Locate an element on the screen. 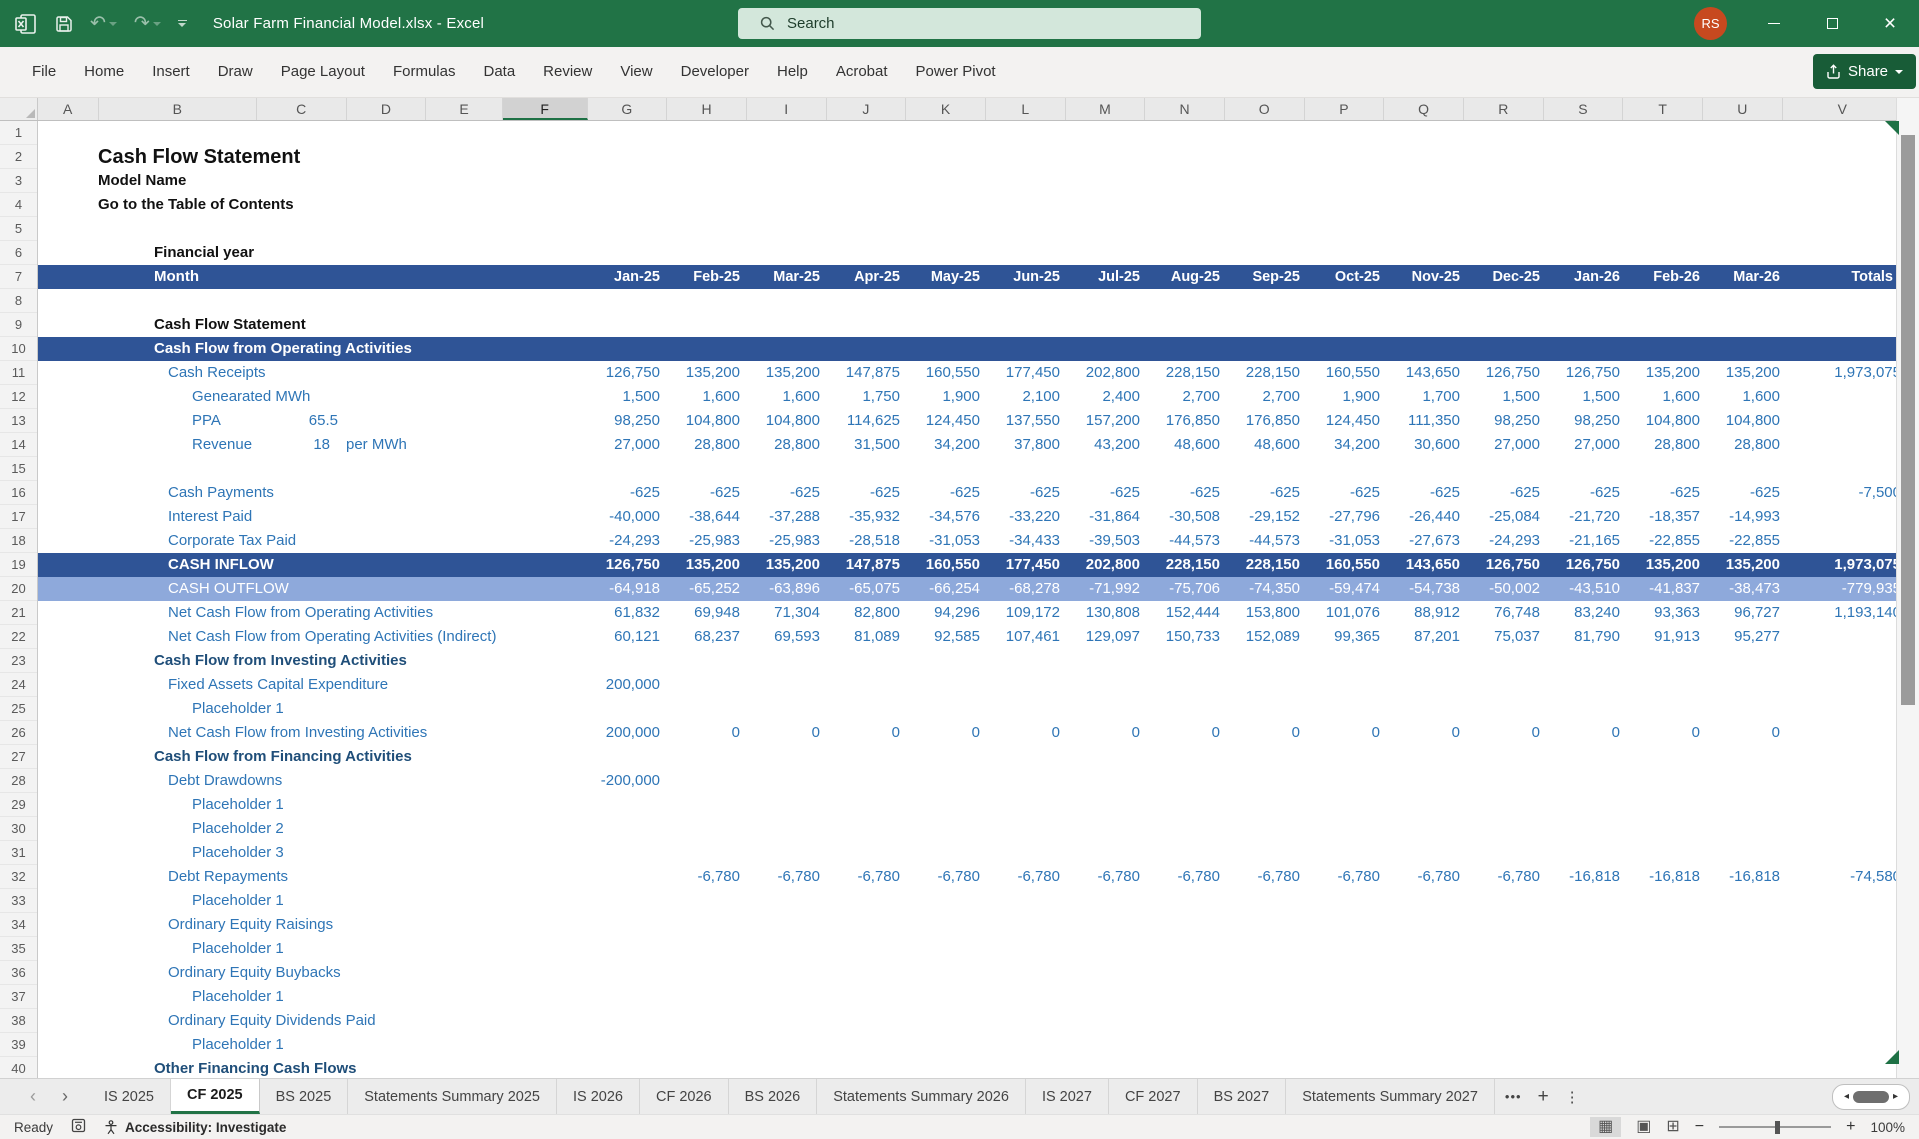 The width and height of the screenshot is (1919, 1139). cell-U21: 96,727 is located at coordinates (1757, 612).